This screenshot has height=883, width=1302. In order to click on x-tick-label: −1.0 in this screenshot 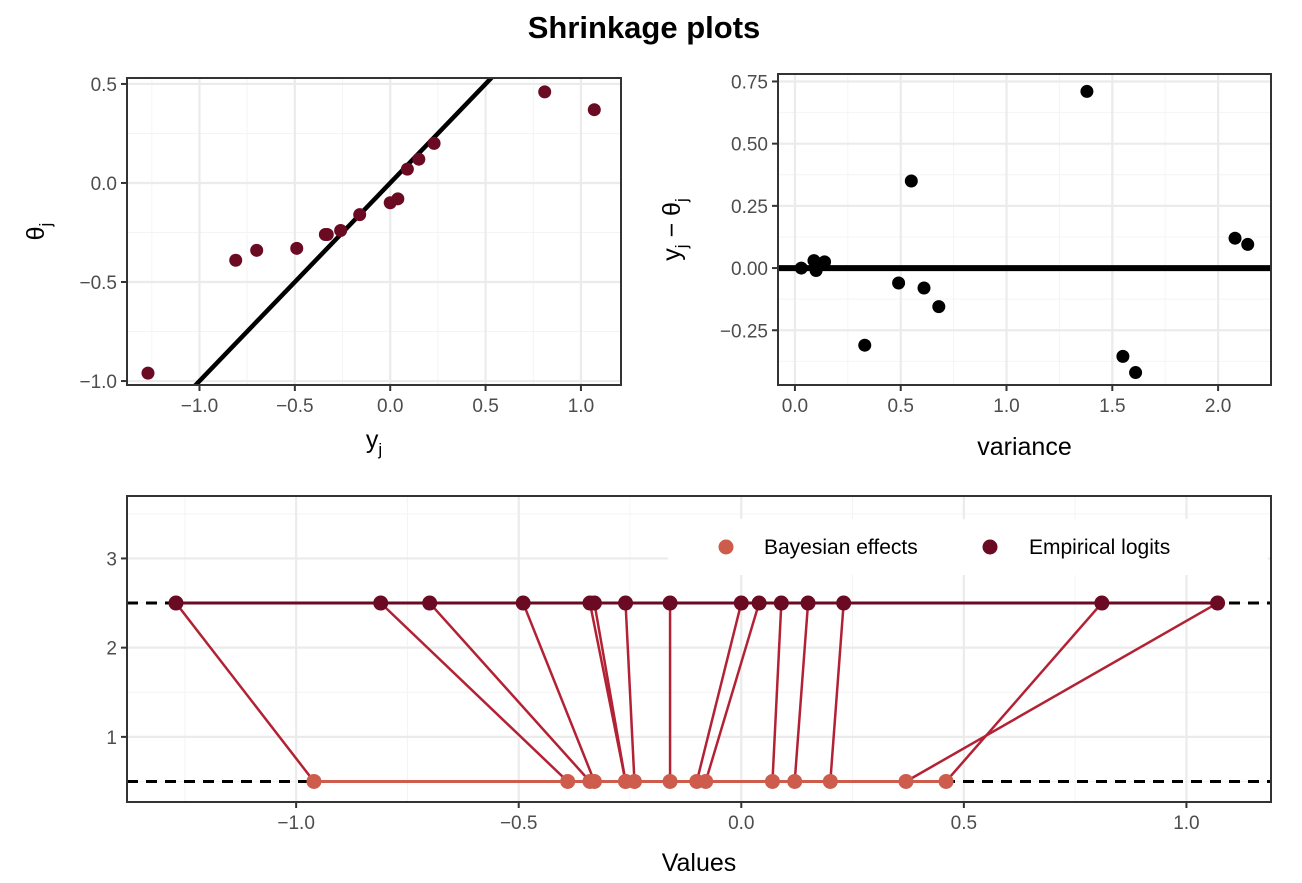, I will do `click(200, 406)`.